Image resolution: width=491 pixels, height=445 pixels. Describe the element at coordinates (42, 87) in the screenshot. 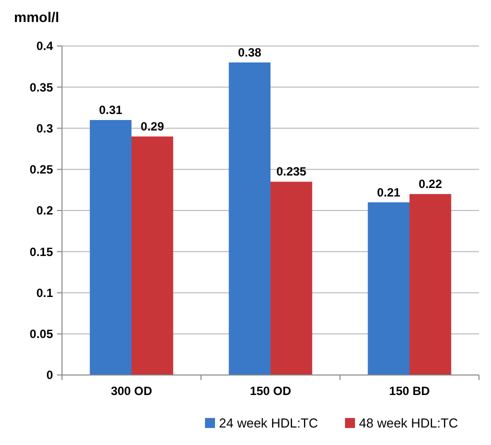

I see `y-tick-label: 0.35` at that location.